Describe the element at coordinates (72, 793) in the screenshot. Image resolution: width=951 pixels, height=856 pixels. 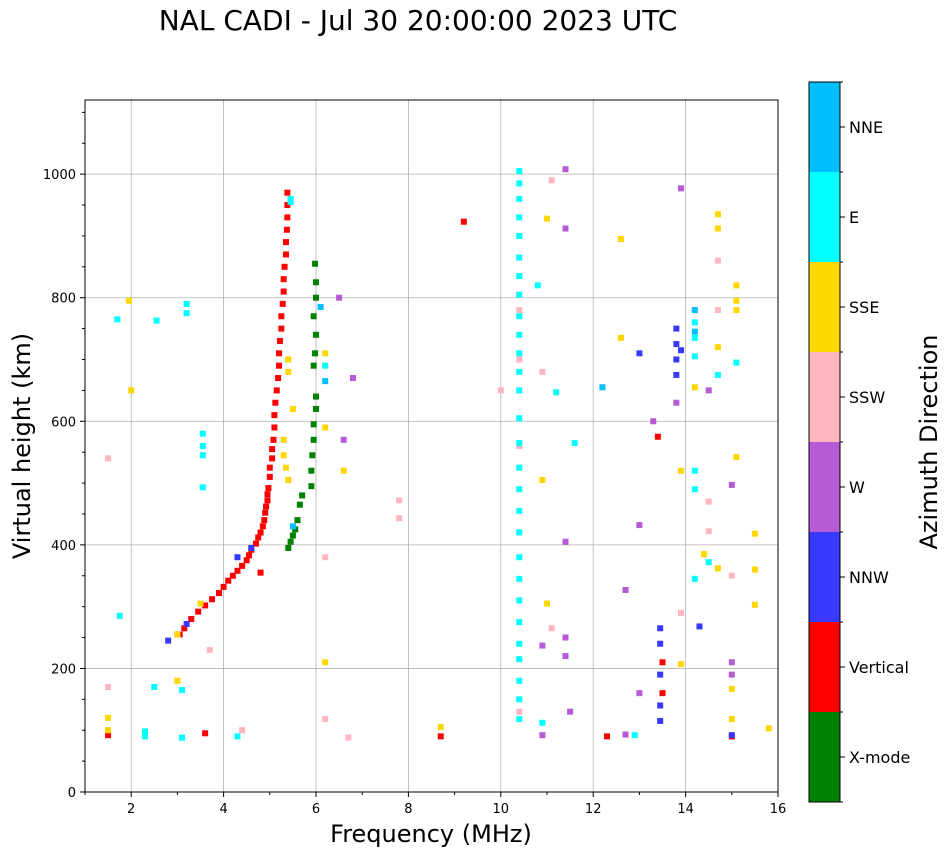
I see `y-tick-label: 0` at that location.